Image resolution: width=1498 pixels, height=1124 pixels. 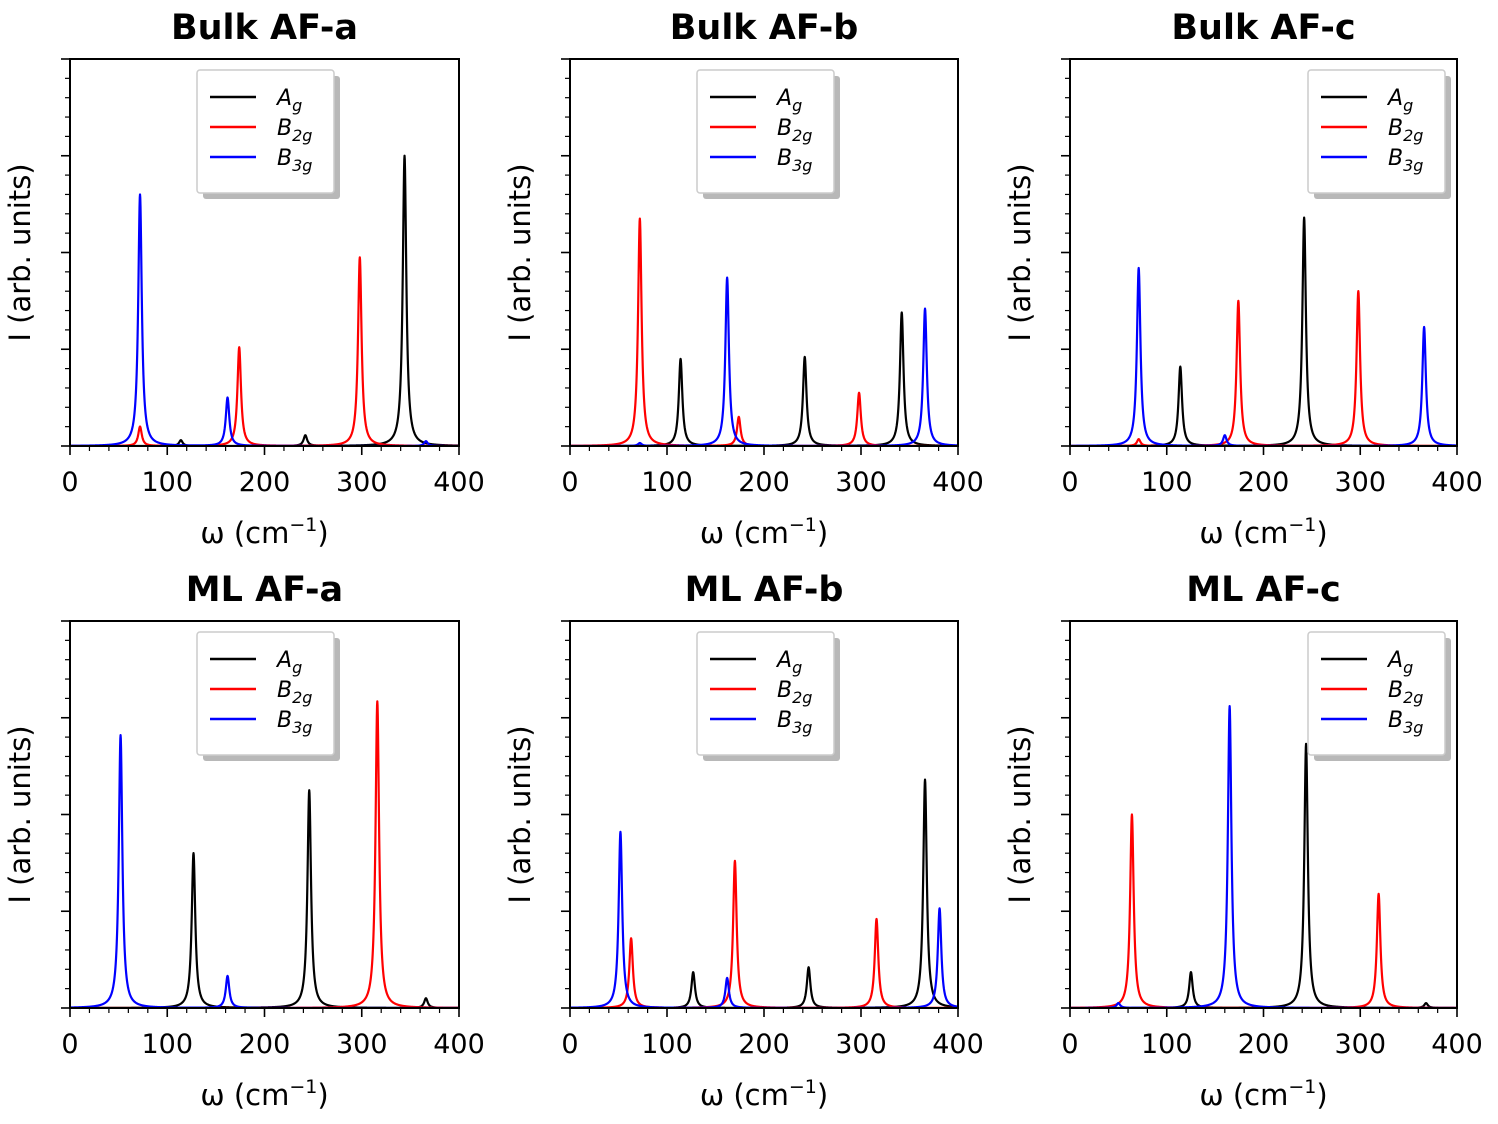 I want to click on panel-title: ML AF-c, so click(x=1263, y=590).